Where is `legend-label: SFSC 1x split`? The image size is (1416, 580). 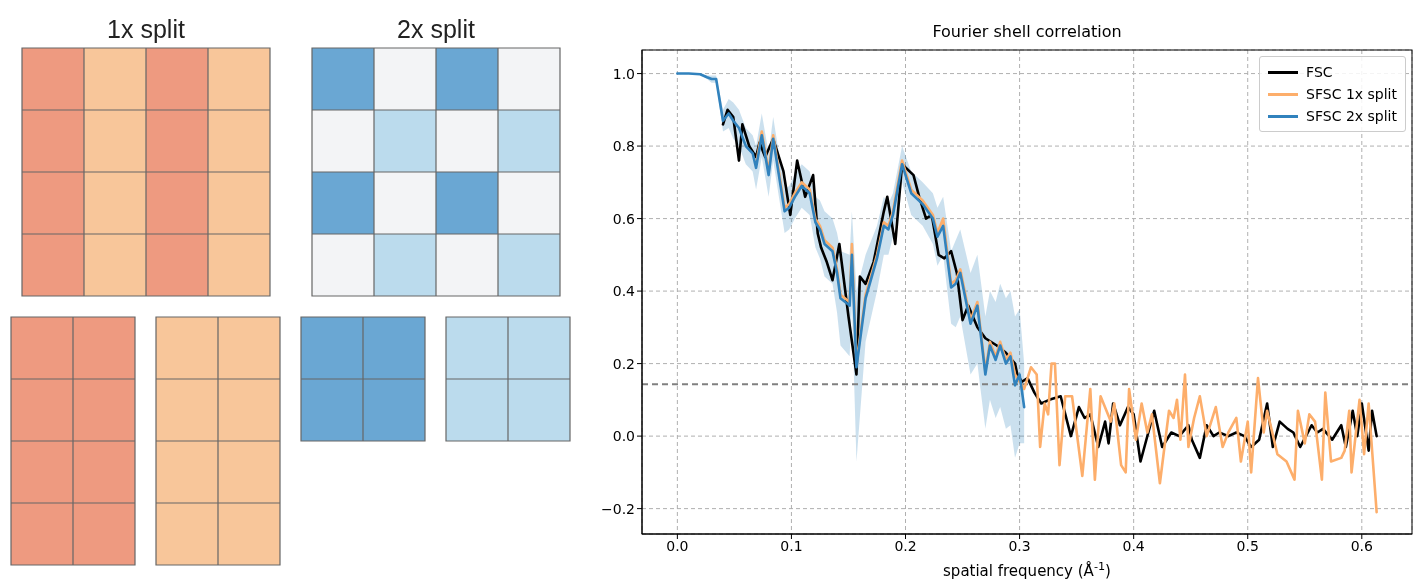 legend-label: SFSC 1x split is located at coordinates (1351, 94).